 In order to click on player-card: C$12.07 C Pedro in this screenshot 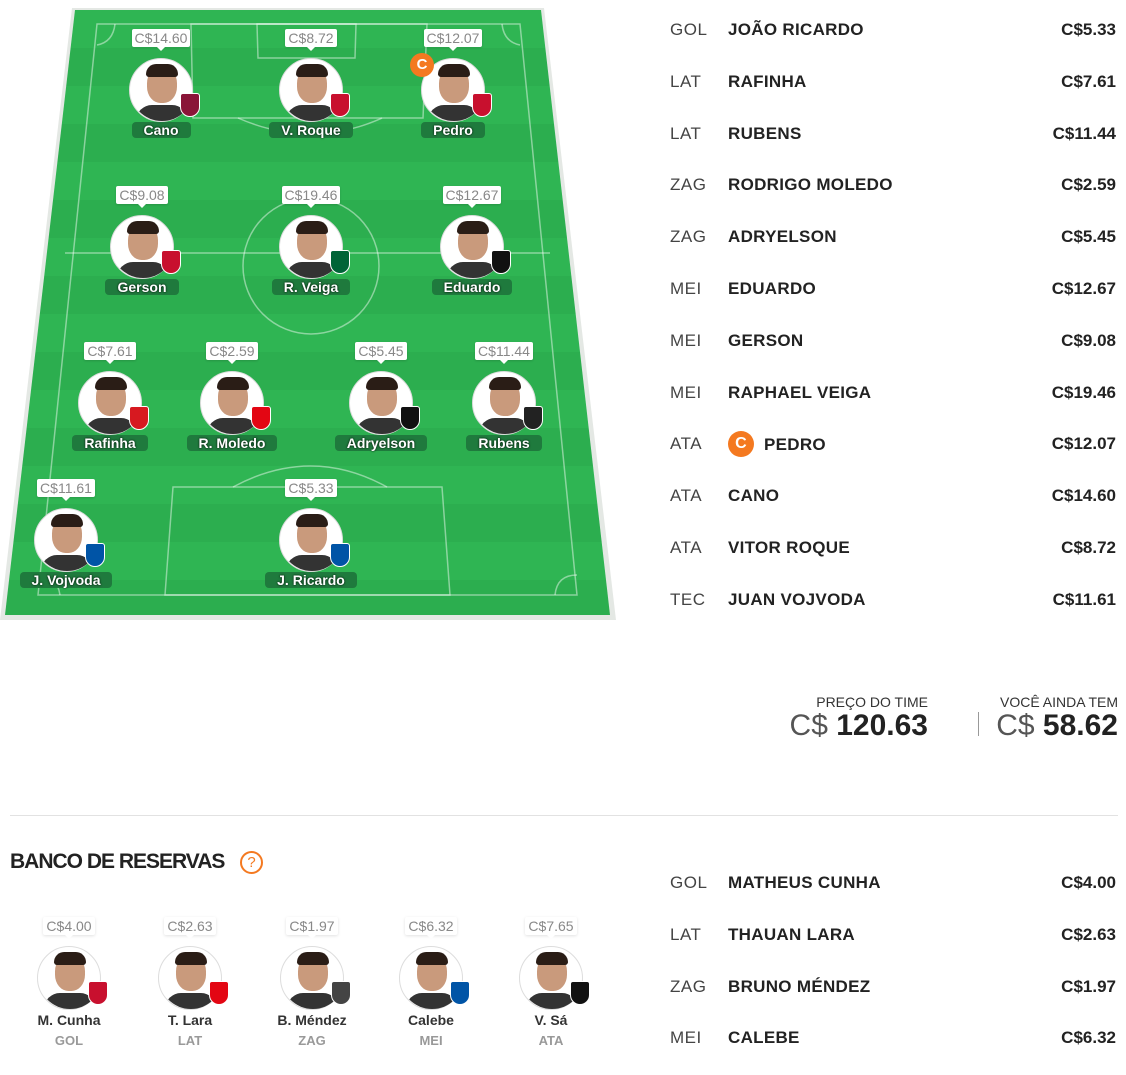, I will do `click(453, 84)`.